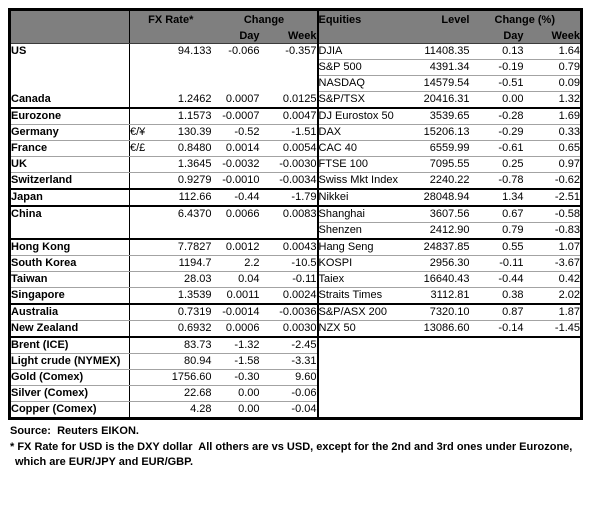 Image resolution: width=600 pixels, height=509 pixels. I want to click on equity-week-change-cell: 1.64, so click(552, 51).